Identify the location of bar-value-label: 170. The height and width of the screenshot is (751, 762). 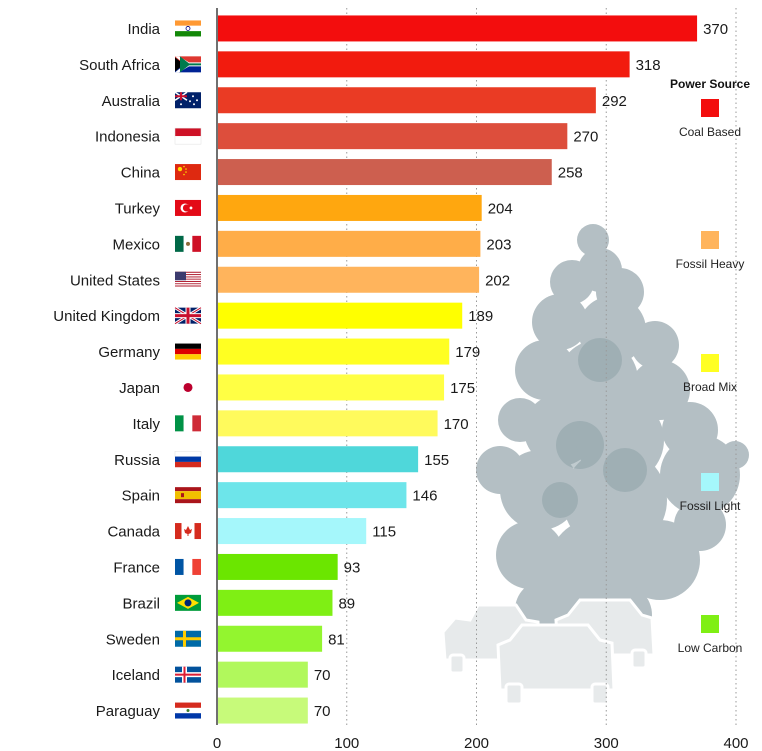
(456, 424).